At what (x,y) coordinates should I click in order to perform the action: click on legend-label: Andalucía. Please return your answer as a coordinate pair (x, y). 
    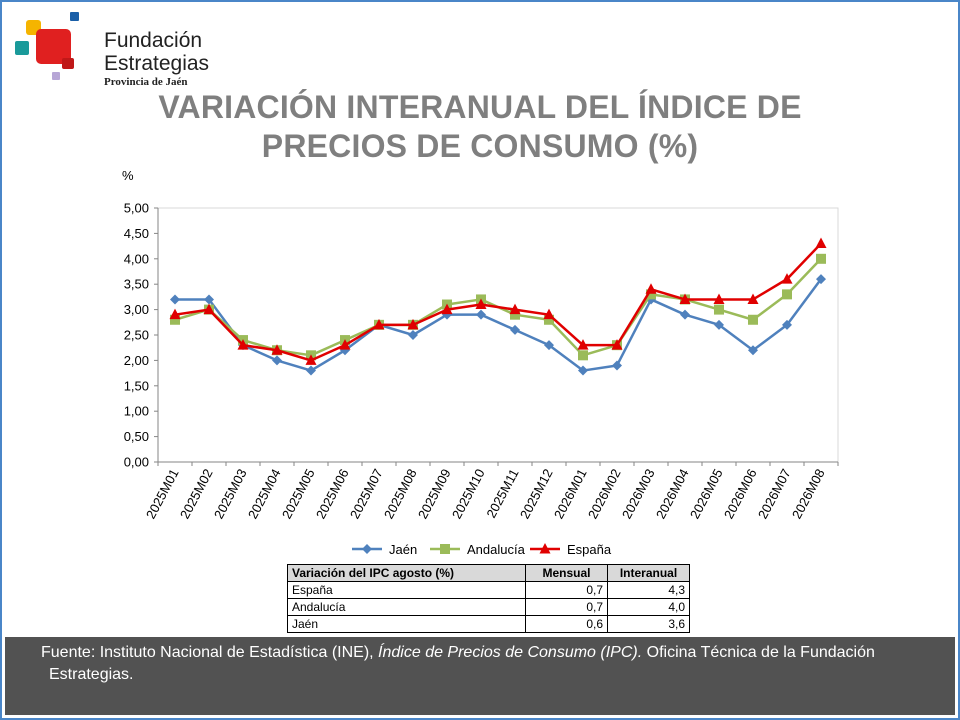
    Looking at the image, I should click on (496, 549).